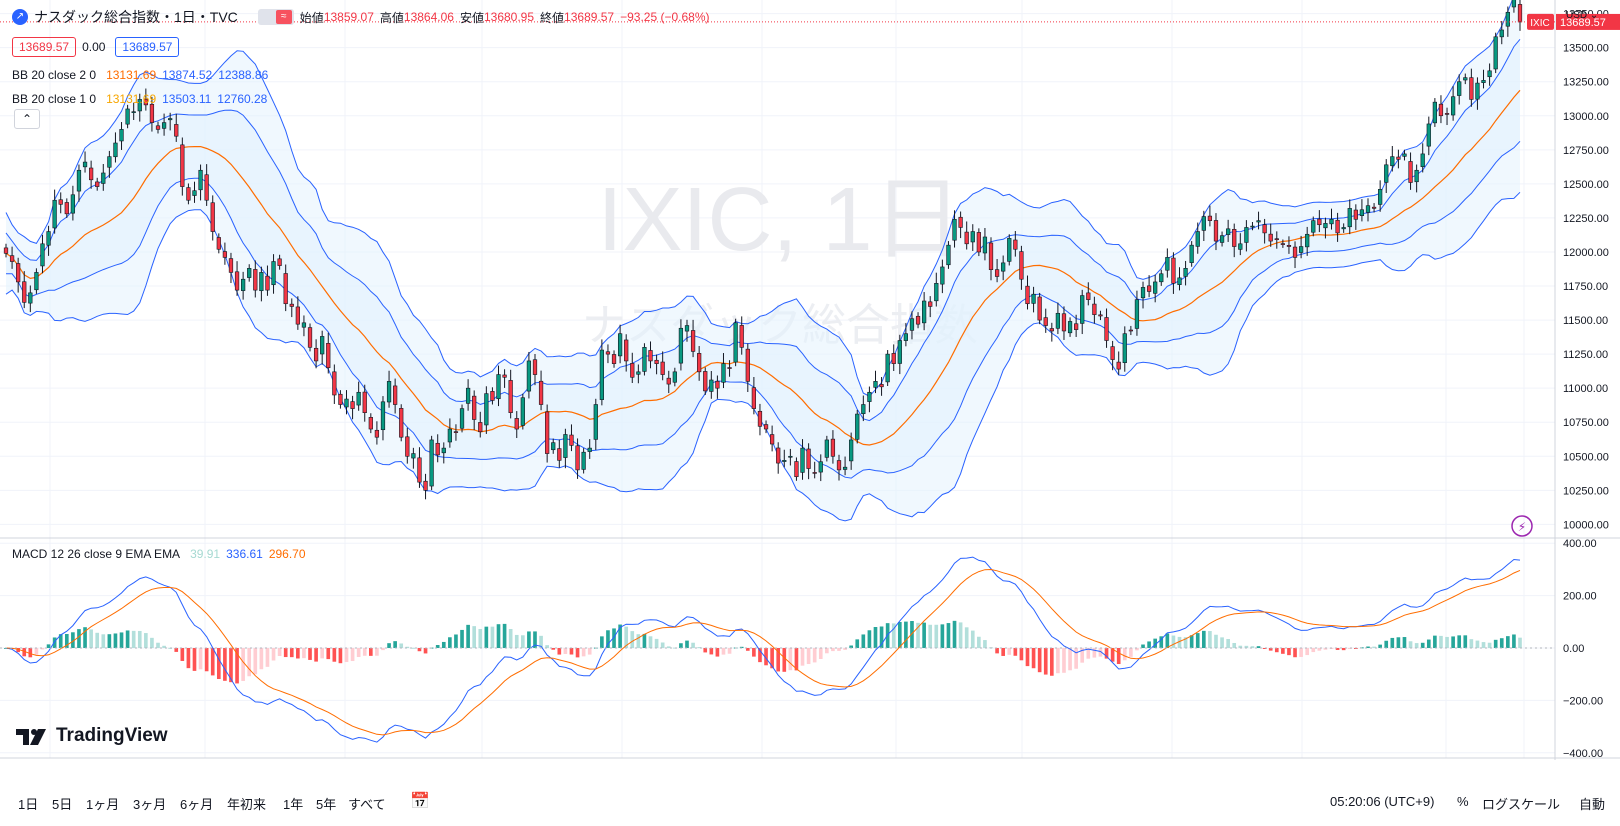 The width and height of the screenshot is (1620, 826). What do you see at coordinates (1585, 321) in the screenshot?
I see `price-axis-label: 11500.00` at bounding box center [1585, 321].